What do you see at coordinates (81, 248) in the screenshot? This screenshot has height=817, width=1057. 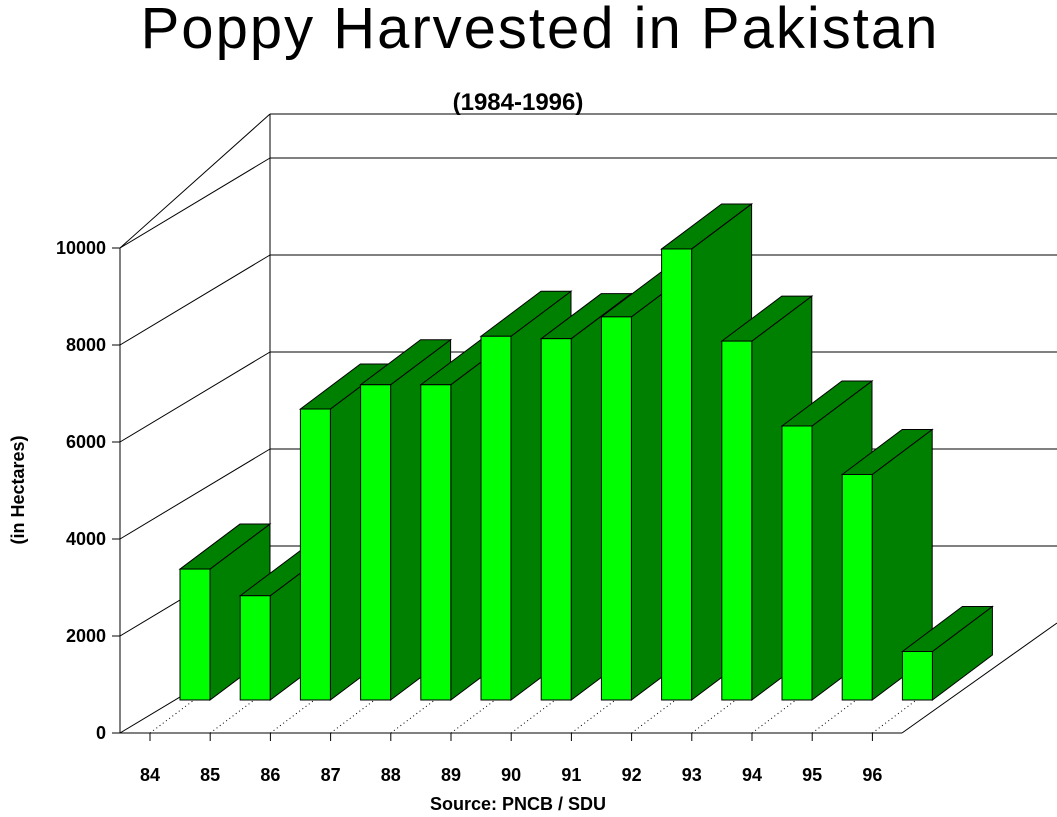 I see `y-tick-label: 10000` at bounding box center [81, 248].